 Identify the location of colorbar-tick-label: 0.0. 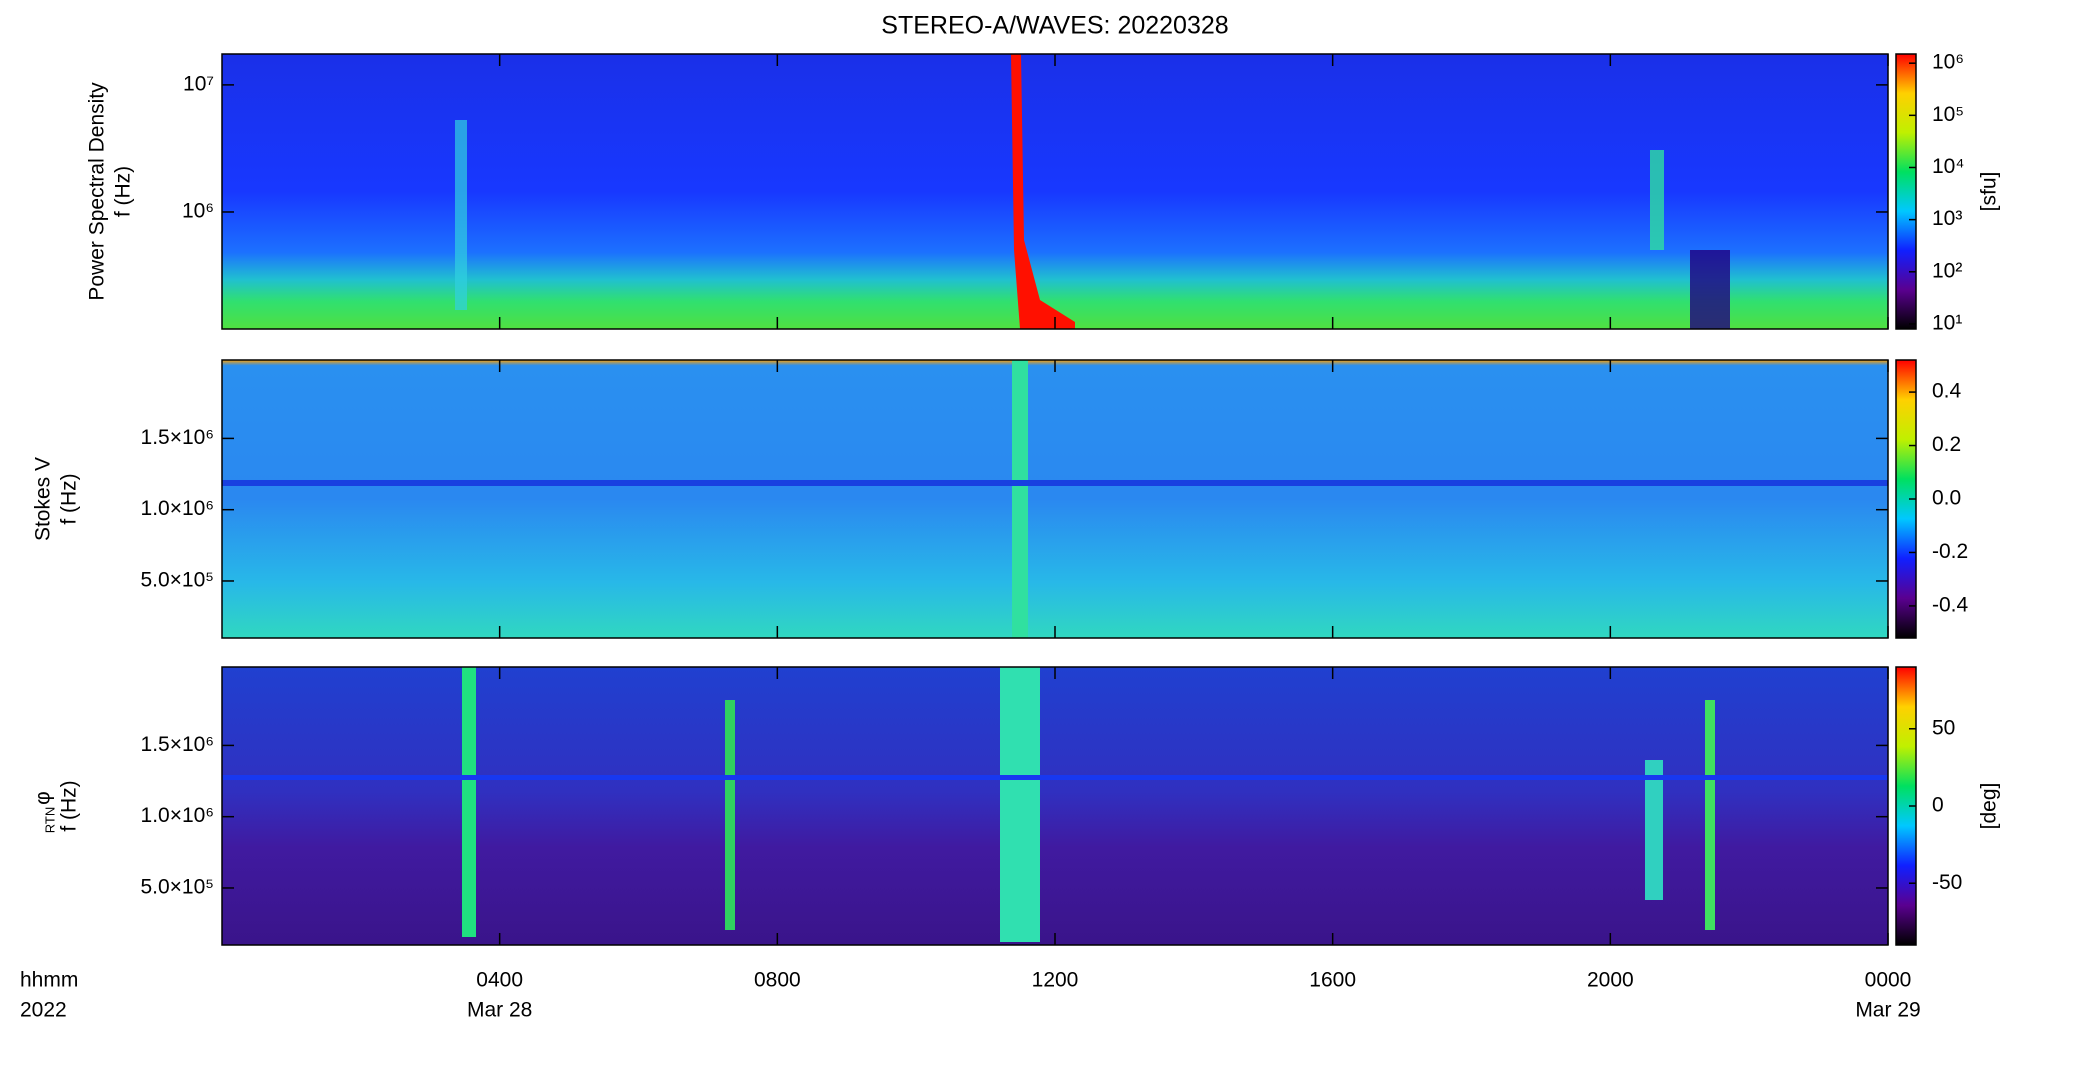
(1946, 498).